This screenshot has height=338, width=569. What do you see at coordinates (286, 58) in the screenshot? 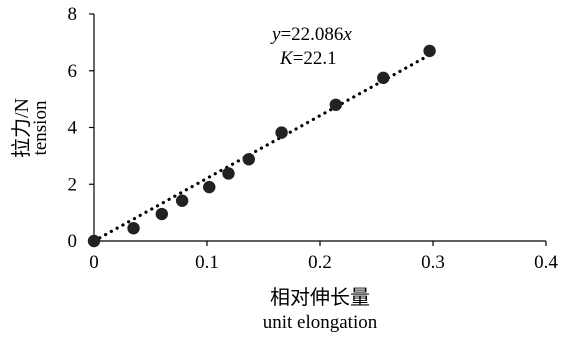
I see `k-symbol: K` at bounding box center [286, 58].